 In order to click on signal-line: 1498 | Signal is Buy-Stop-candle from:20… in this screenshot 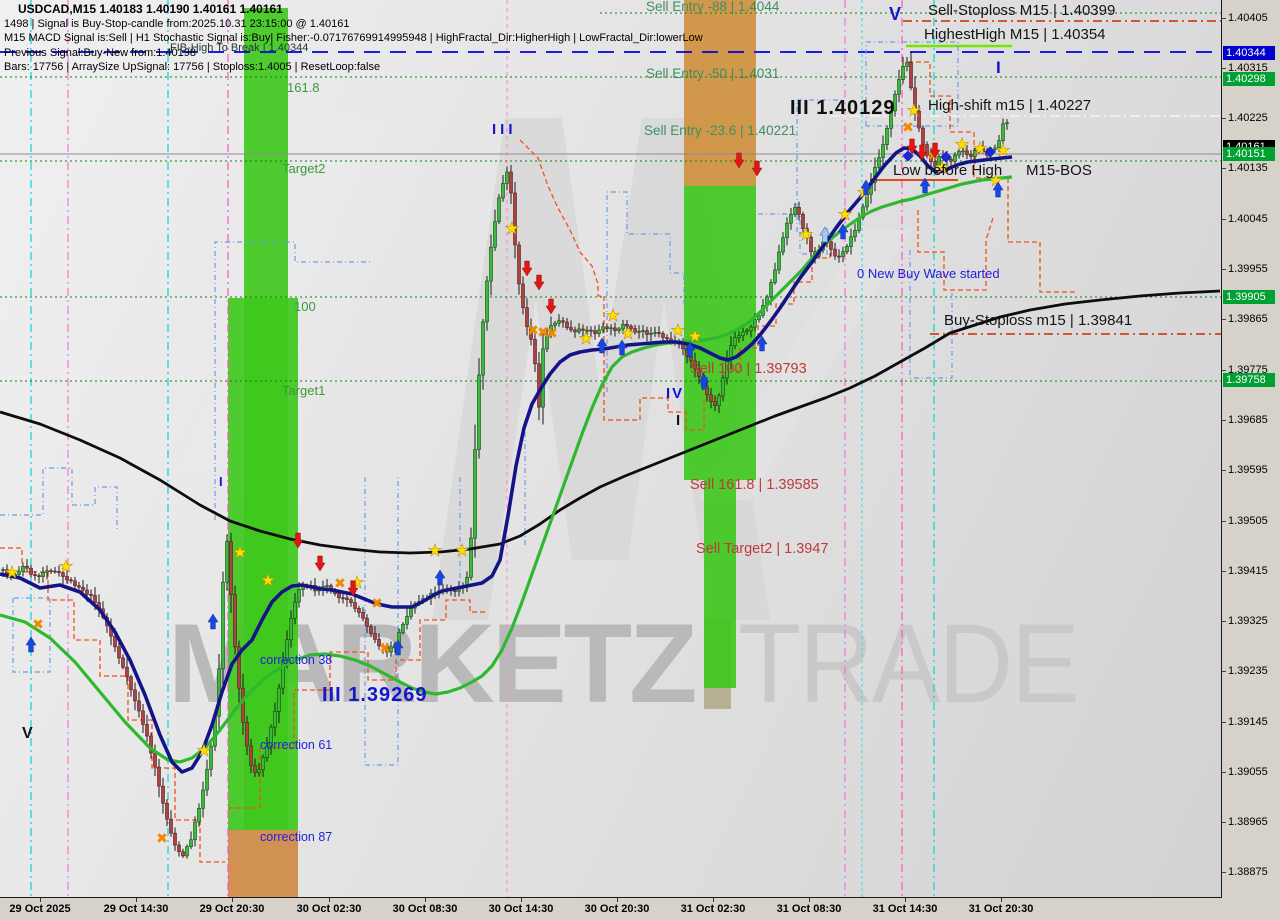, I will do `click(177, 23)`.